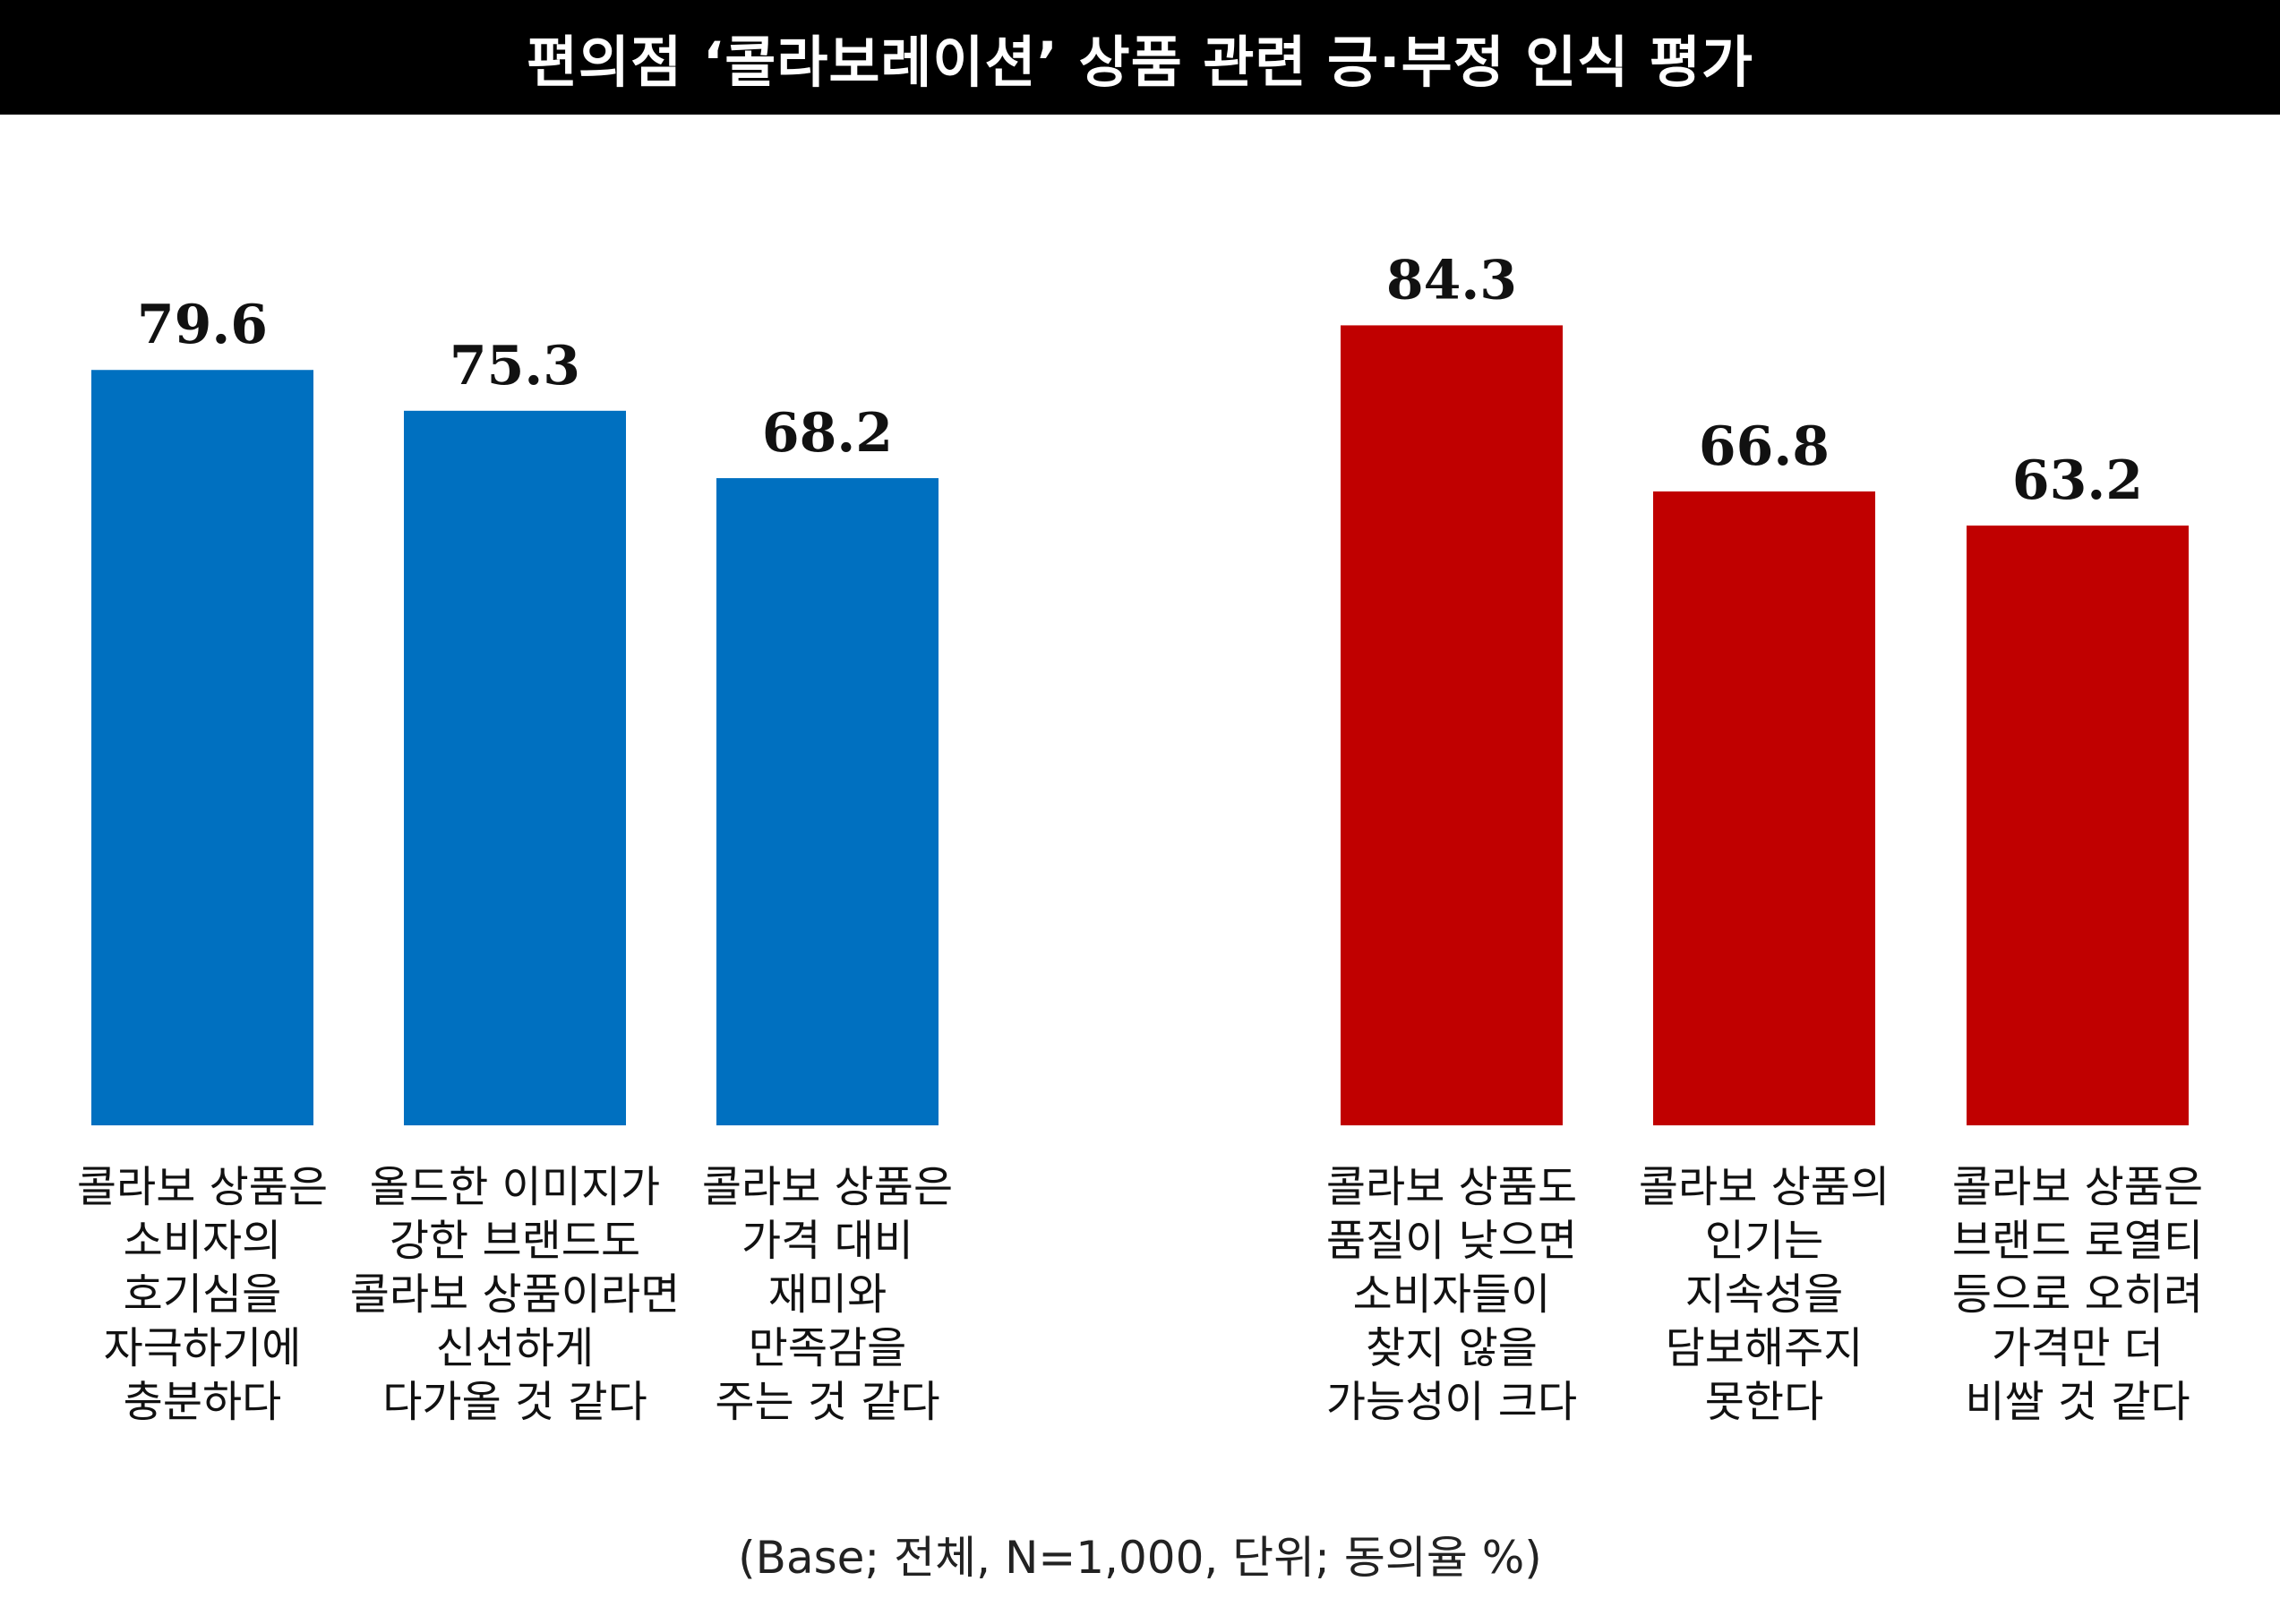 The width and height of the screenshot is (2280, 1624). I want to click on category-label-line: 주는 것 같다, so click(828, 1402).